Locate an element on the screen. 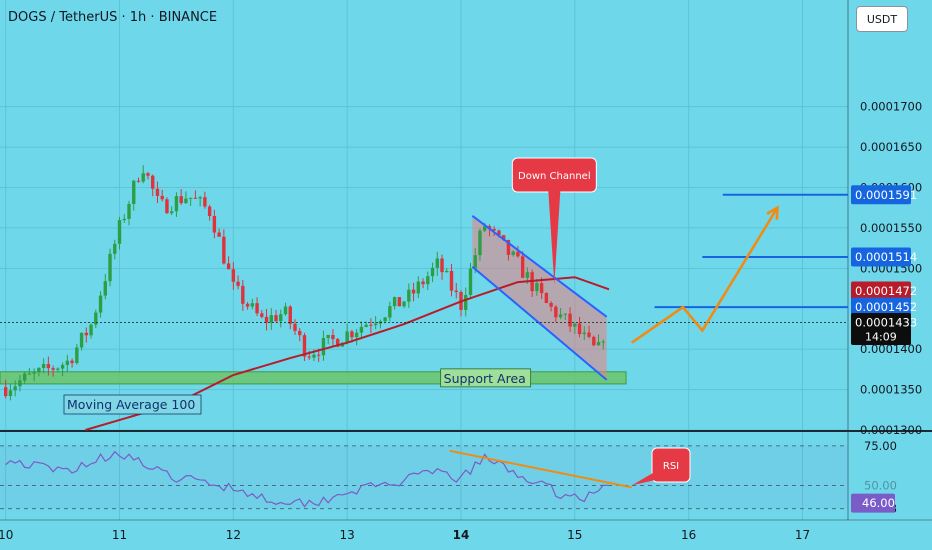  currency-button: USDT is located at coordinates (882, 19).